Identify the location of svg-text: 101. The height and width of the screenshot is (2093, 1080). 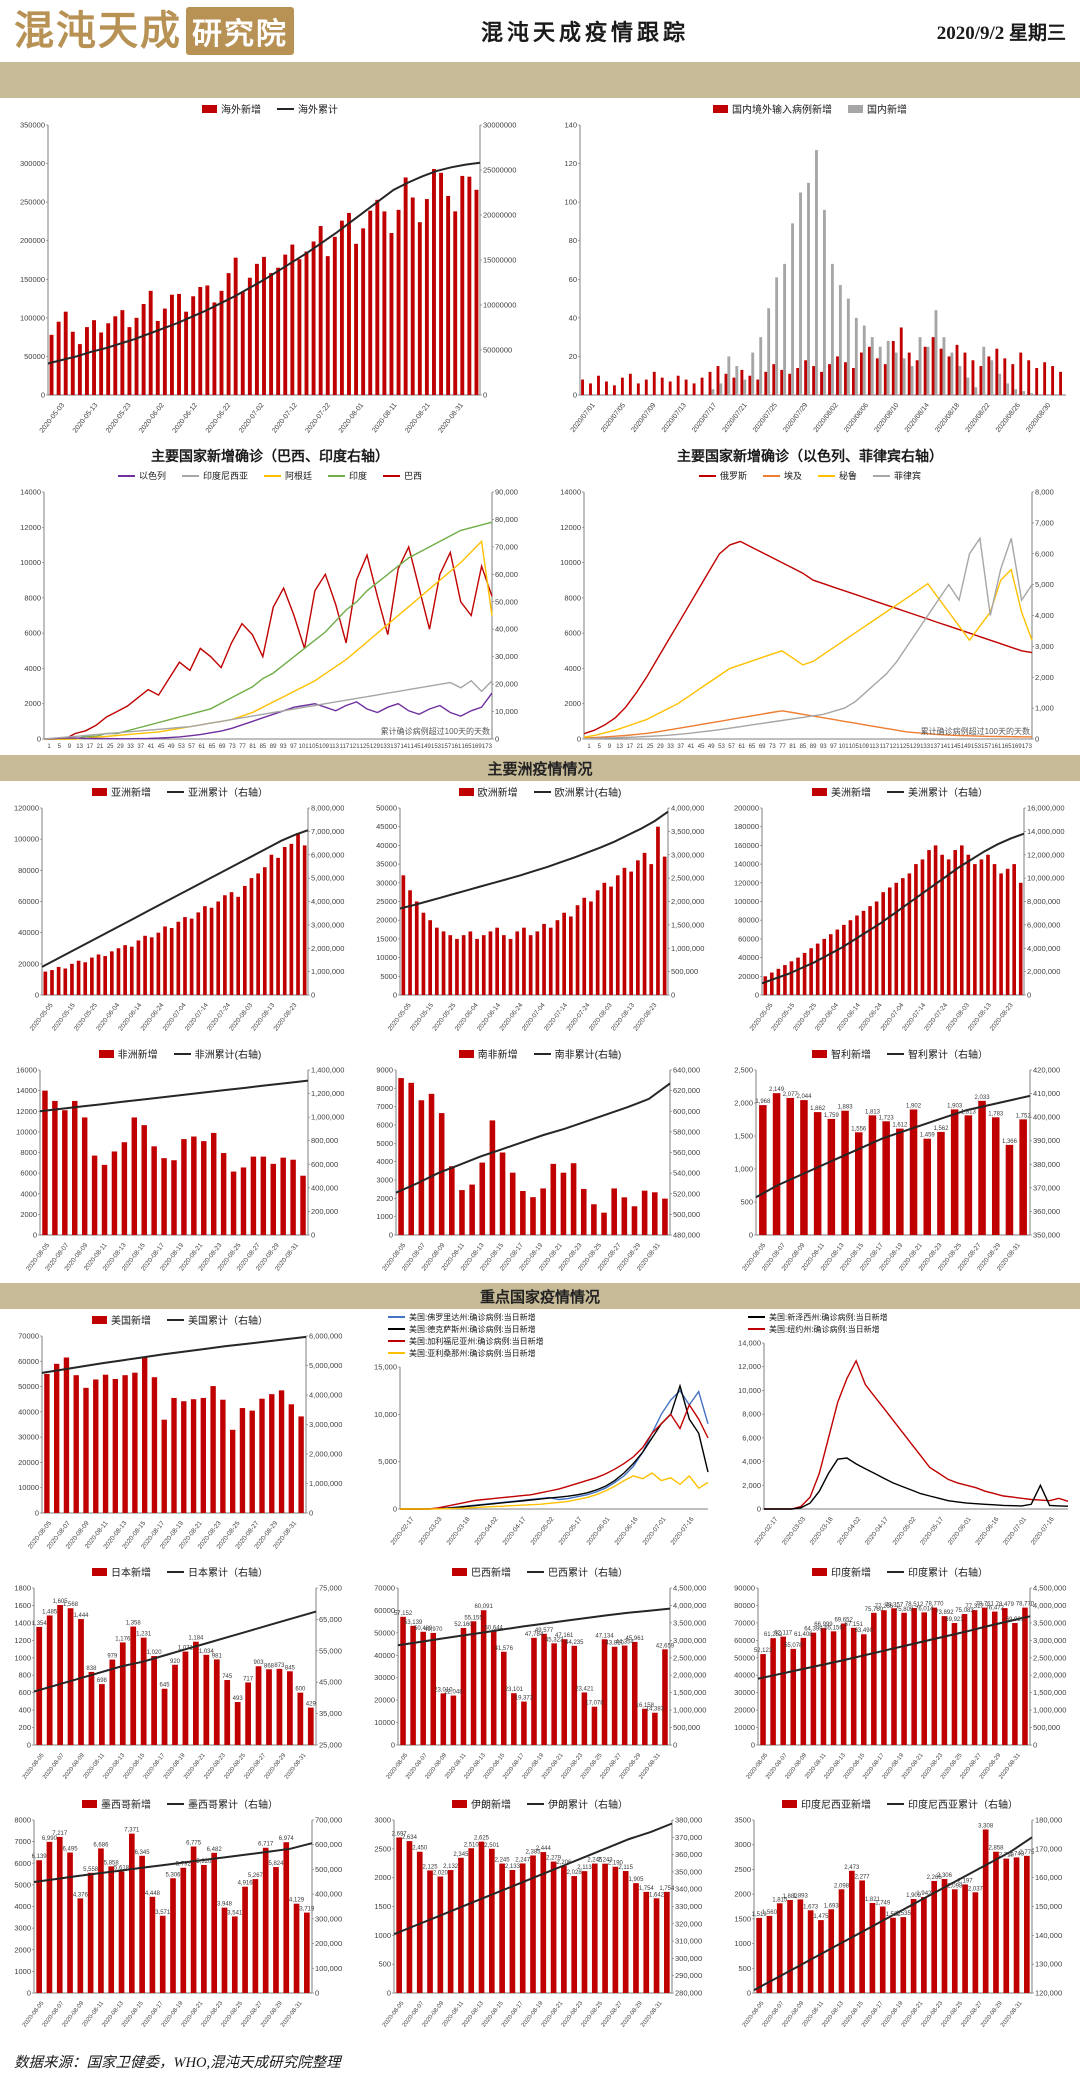
(304, 747).